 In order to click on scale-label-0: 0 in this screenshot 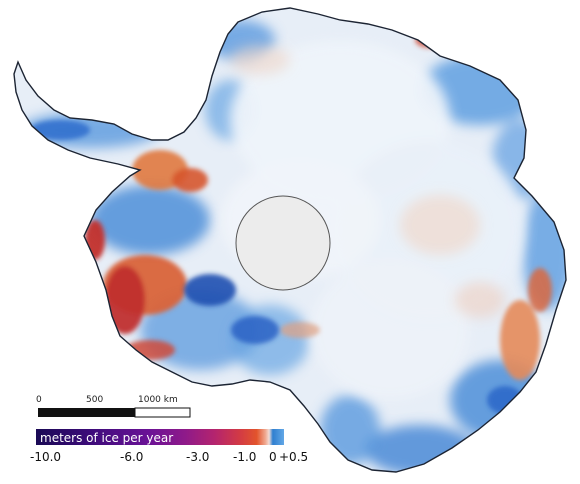, I will do `click(39, 400)`.